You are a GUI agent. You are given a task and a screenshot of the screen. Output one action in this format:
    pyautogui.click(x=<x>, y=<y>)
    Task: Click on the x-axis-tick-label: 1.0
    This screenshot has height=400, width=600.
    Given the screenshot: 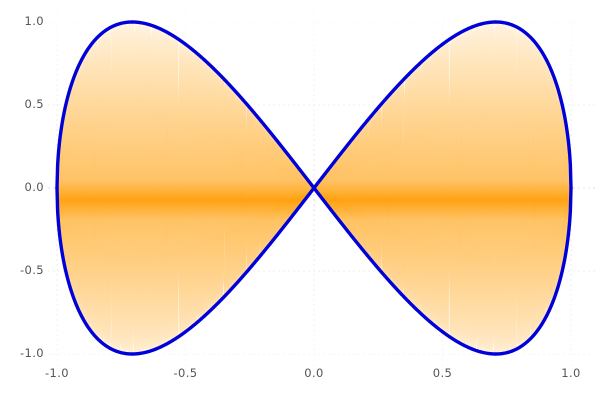 What is the action you would take?
    pyautogui.click(x=571, y=373)
    